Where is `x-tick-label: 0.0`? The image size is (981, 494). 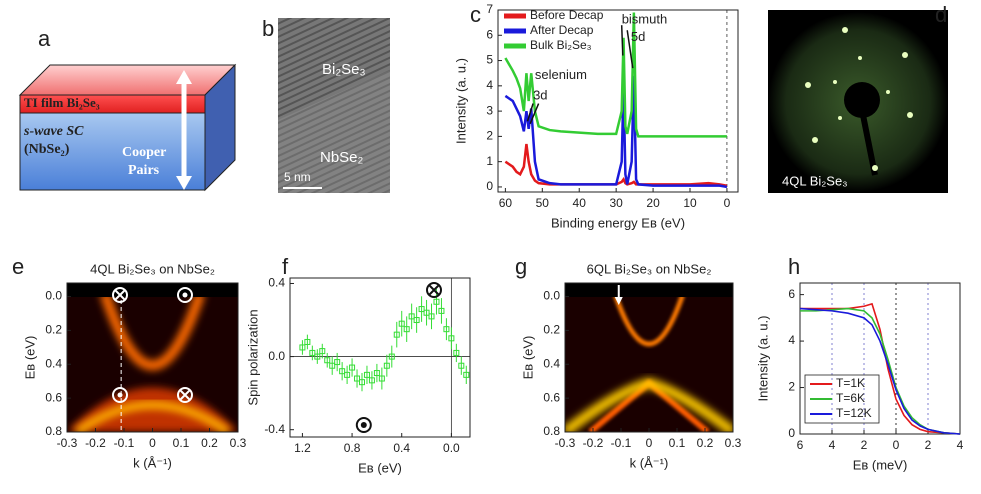 x-tick-label: 0.0 is located at coordinates (451, 448).